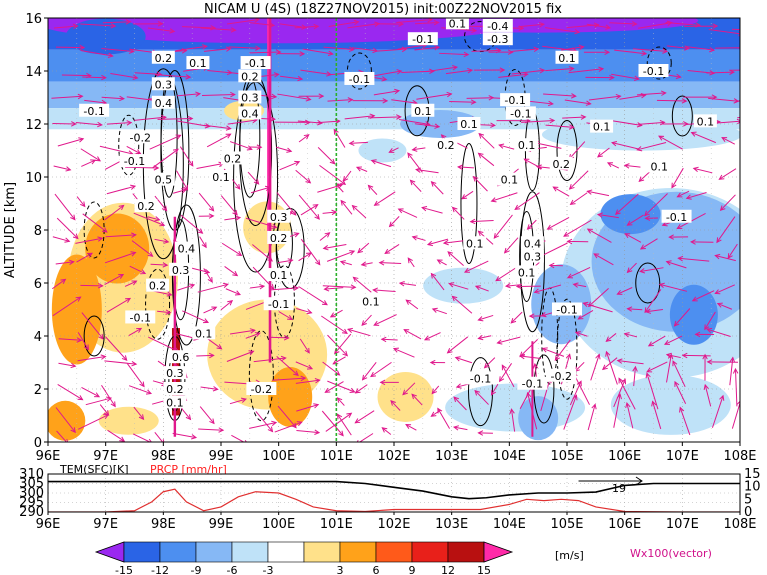 Image resolution: width=767 pixels, height=575 pixels. What do you see at coordinates (336, 456) in the screenshot?
I see `x-tick-label: 101E` at bounding box center [336, 456].